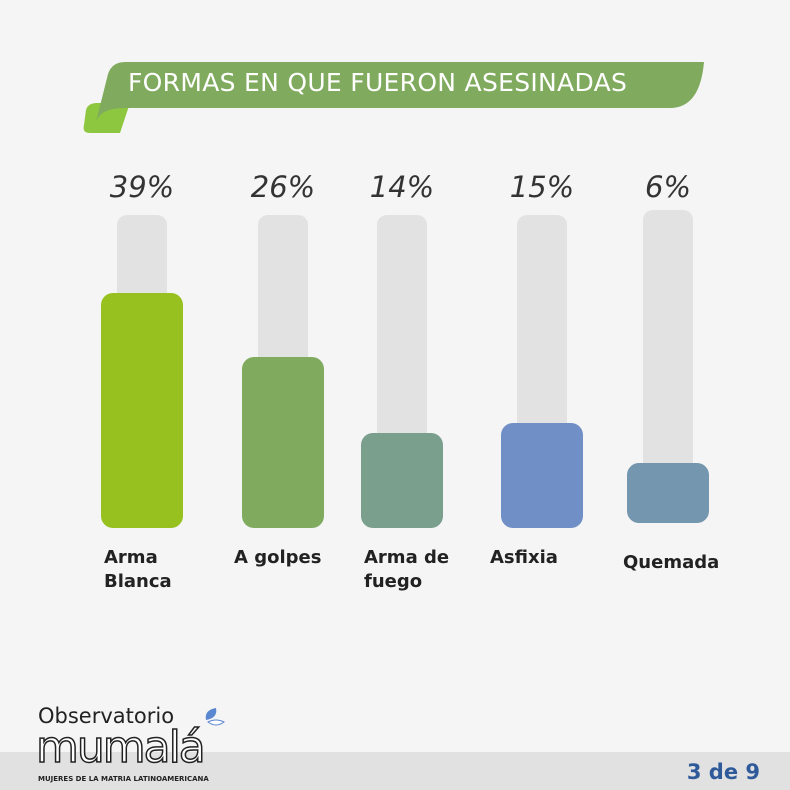 This screenshot has width=790, height=790. I want to click on category-label: Asfixia, so click(524, 557).